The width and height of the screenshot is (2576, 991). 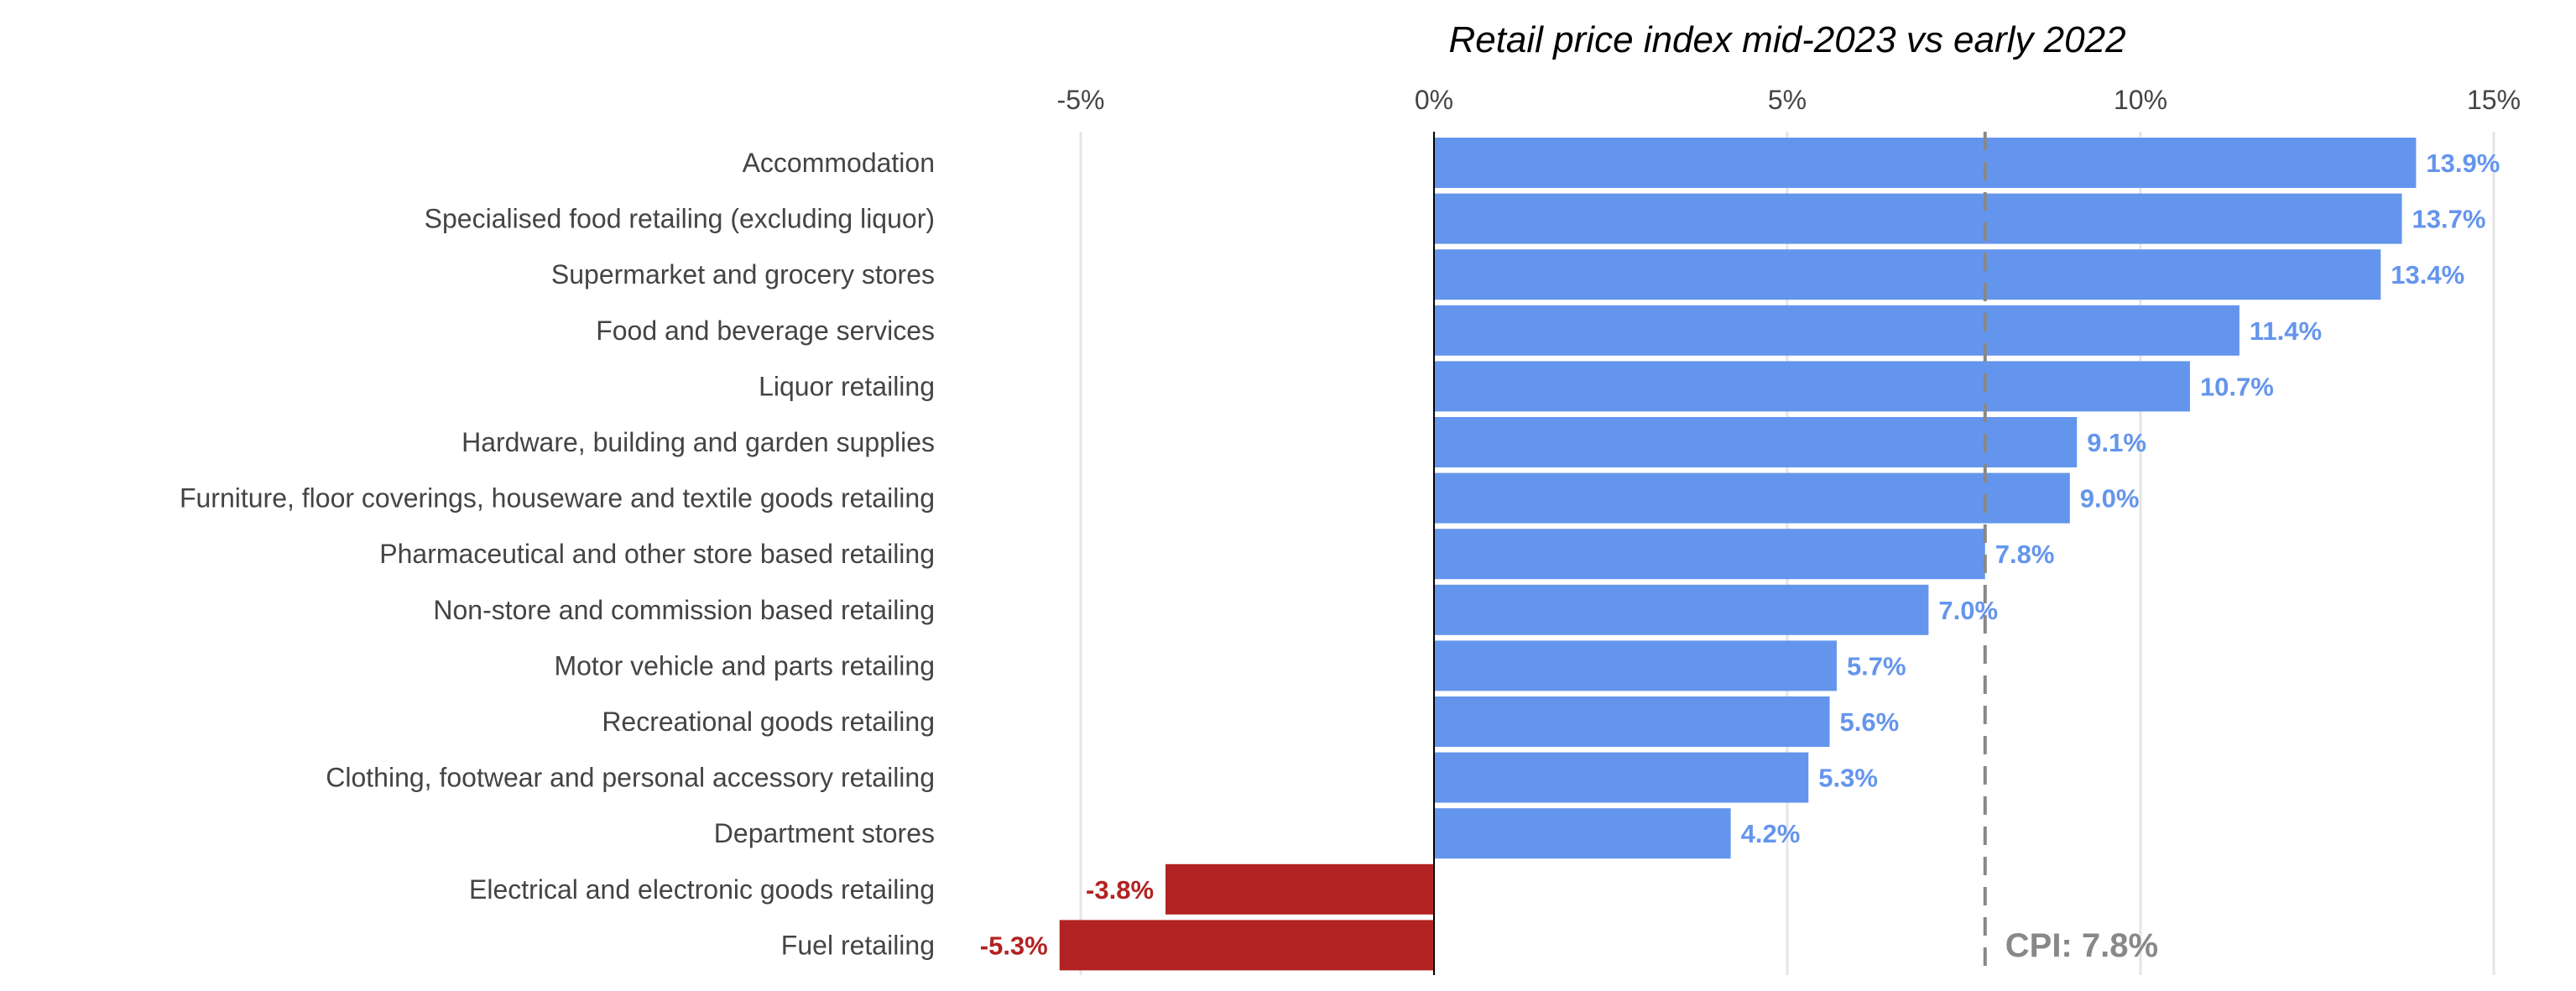 What do you see at coordinates (1870, 722) in the screenshot?
I see `data-label: 5.6%` at bounding box center [1870, 722].